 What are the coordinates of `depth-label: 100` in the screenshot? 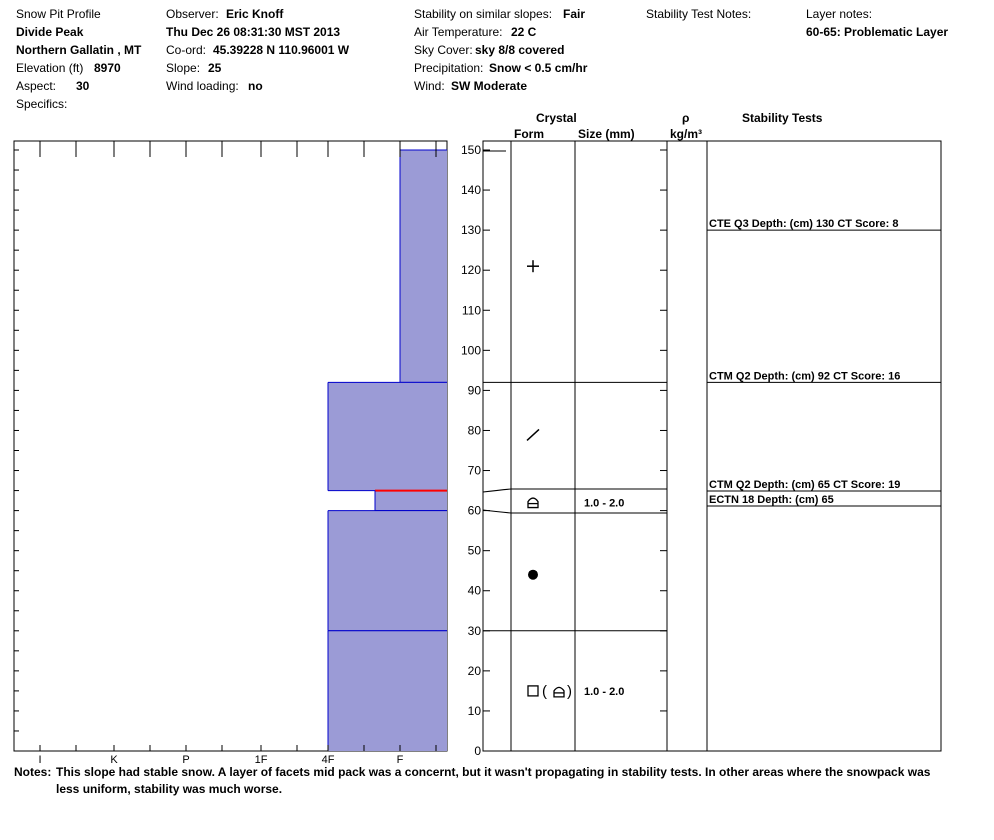 It's located at (471, 350).